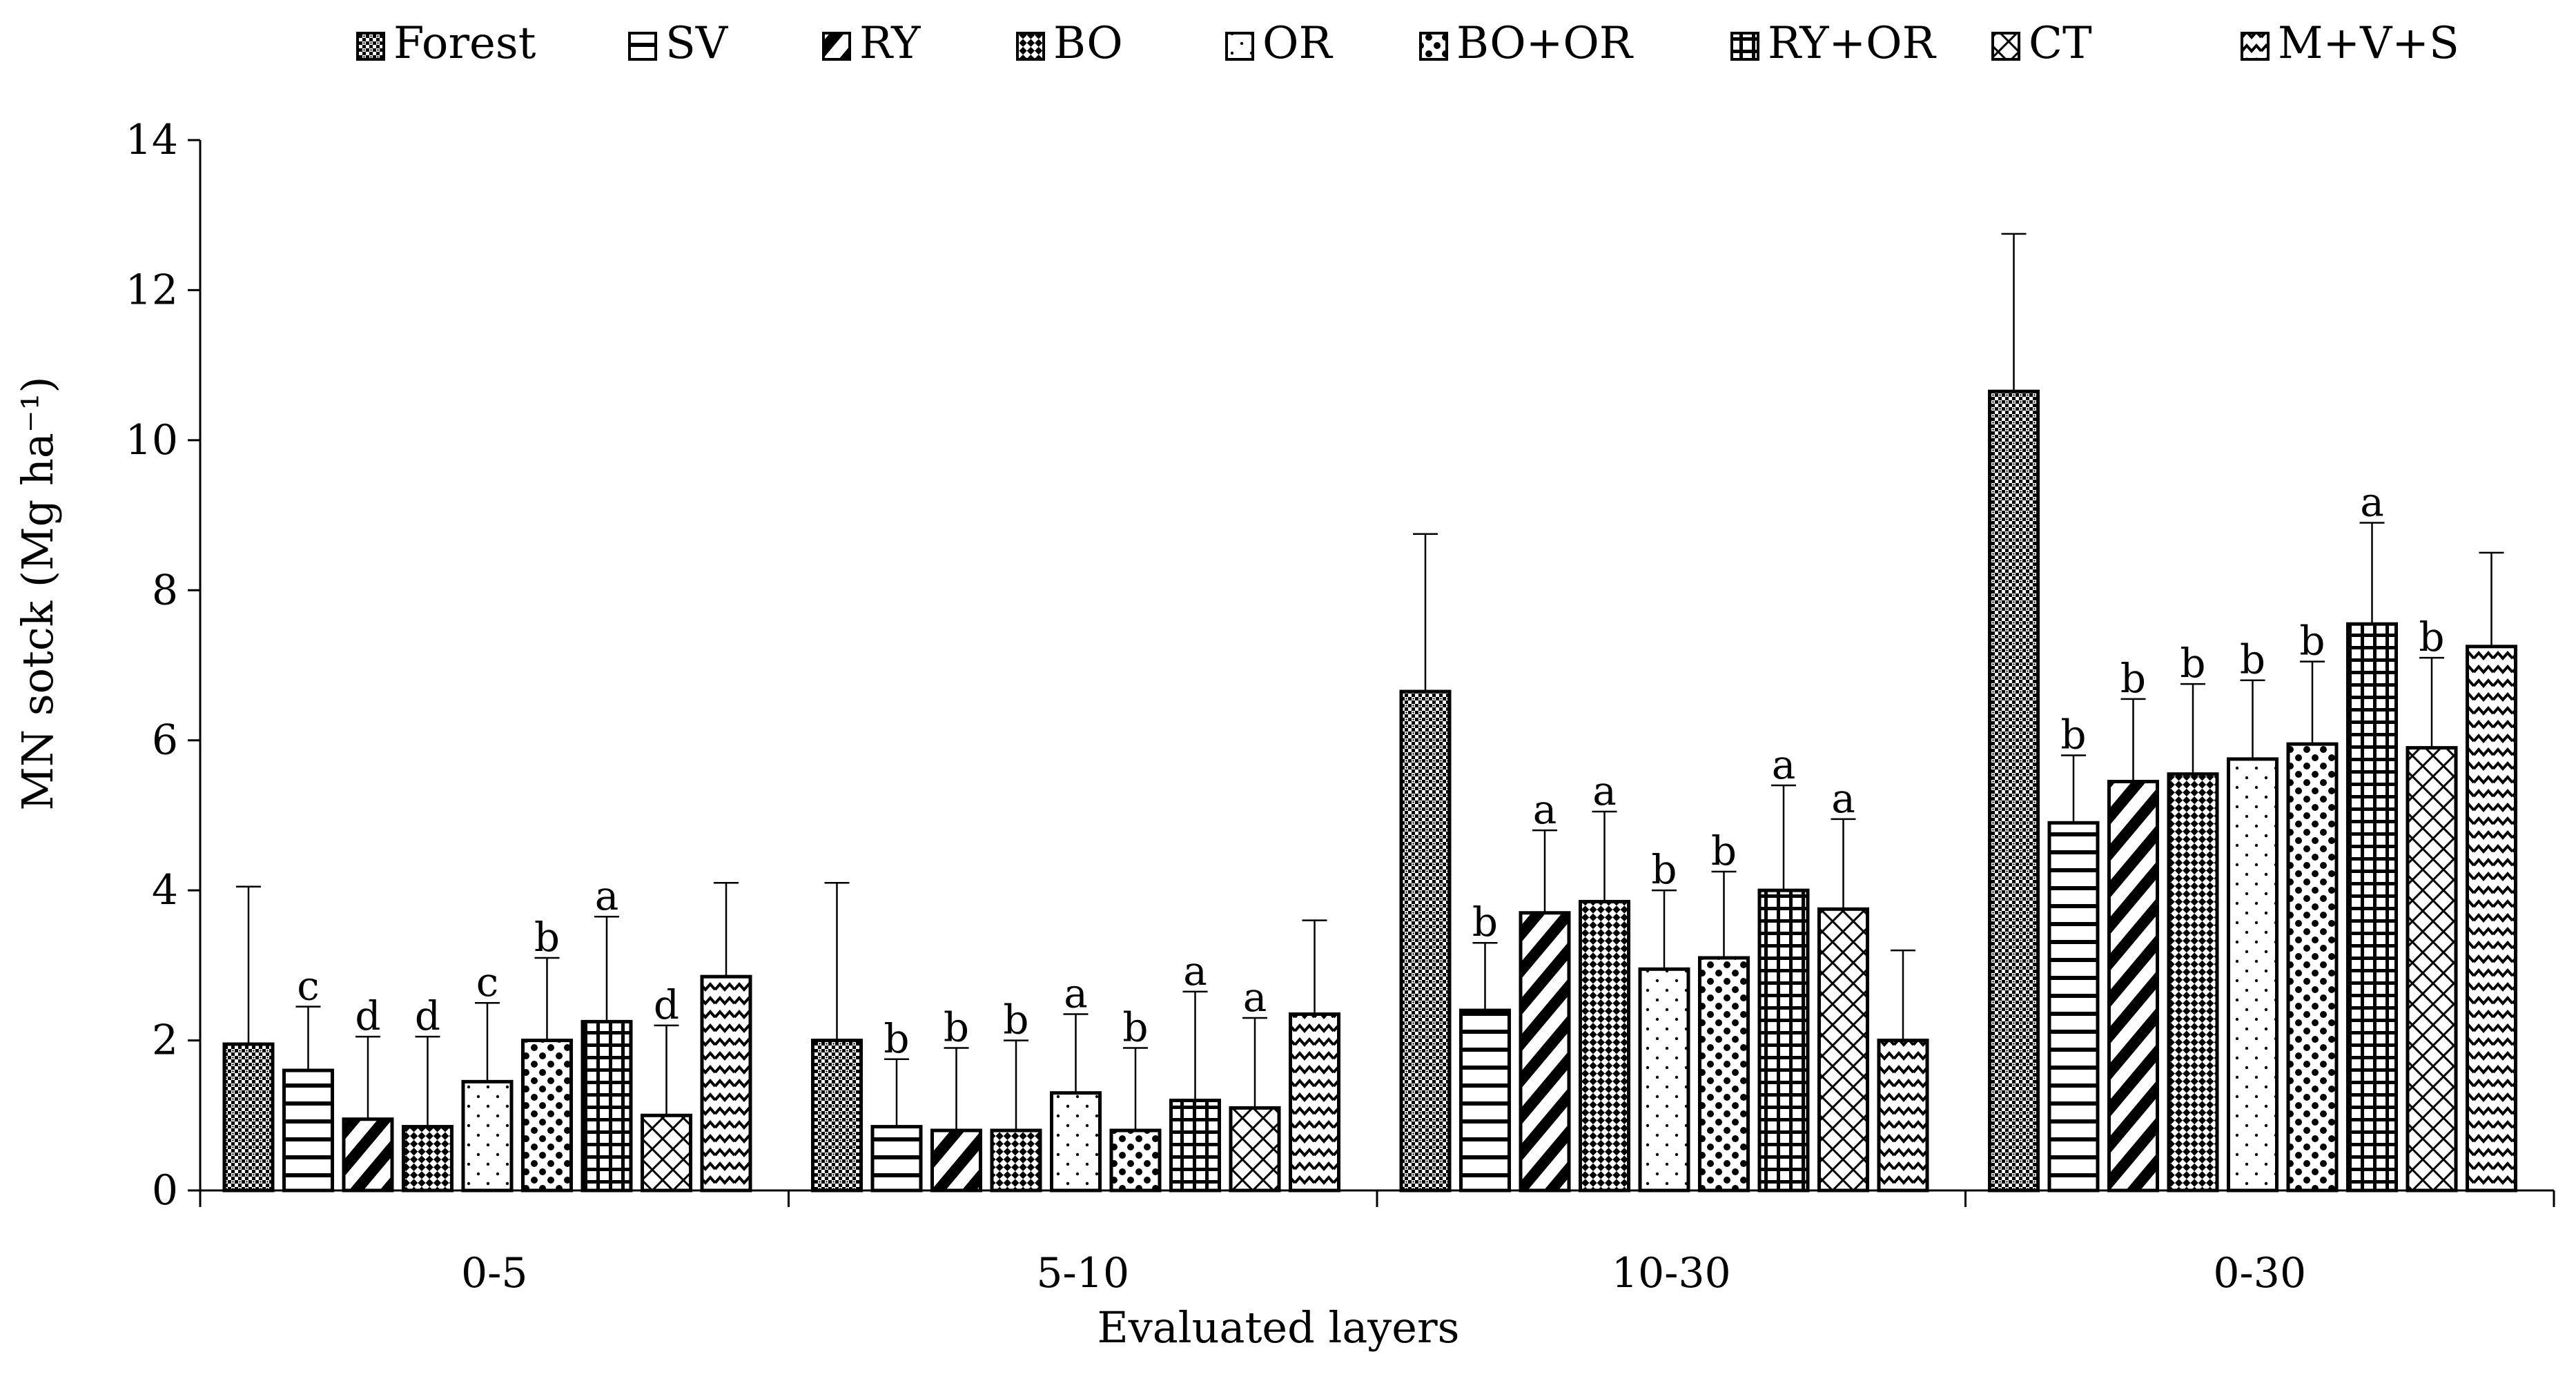 Image resolution: width=2576 pixels, height=1383 pixels. Describe the element at coordinates (152, 290) in the screenshot. I see `y-tick-label: 12` at that location.